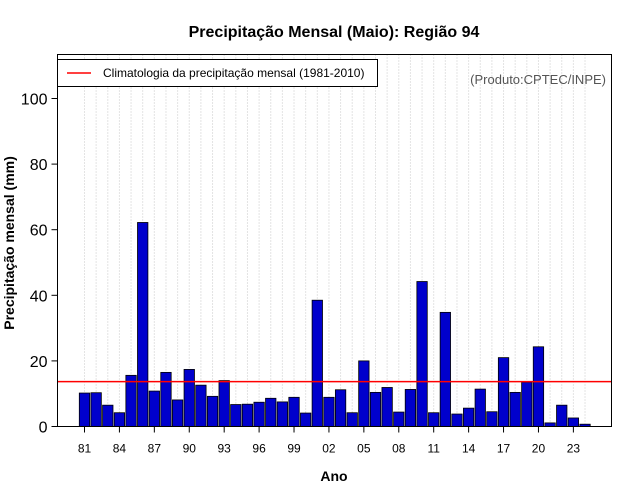 Image resolution: width=640 pixels, height=500 pixels. What do you see at coordinates (85, 449) in the screenshot?
I see `x-tick-label: 81` at bounding box center [85, 449].